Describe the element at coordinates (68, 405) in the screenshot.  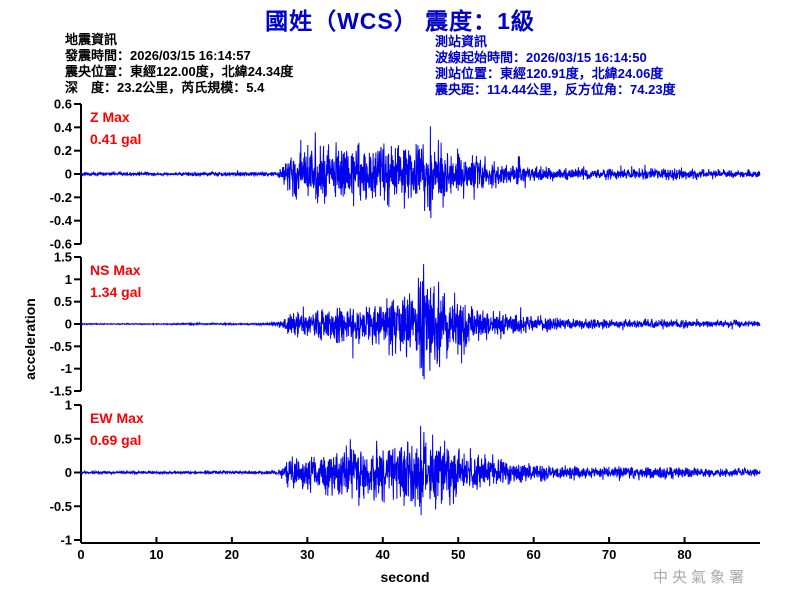
I see `y-tick-label-EW: 1` at that location.